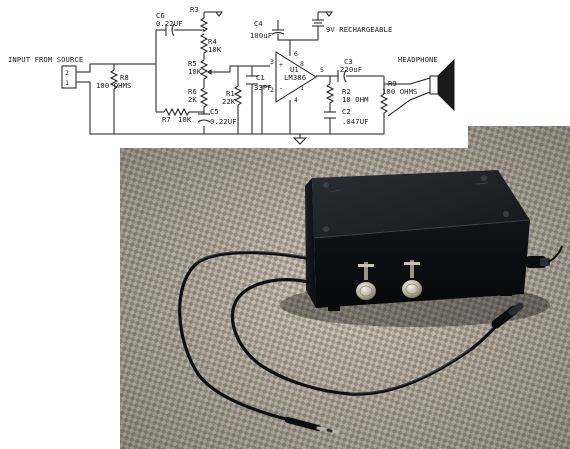  Describe the element at coordinates (192, 63) in the screenshot. I see `r5-name: R5` at that location.